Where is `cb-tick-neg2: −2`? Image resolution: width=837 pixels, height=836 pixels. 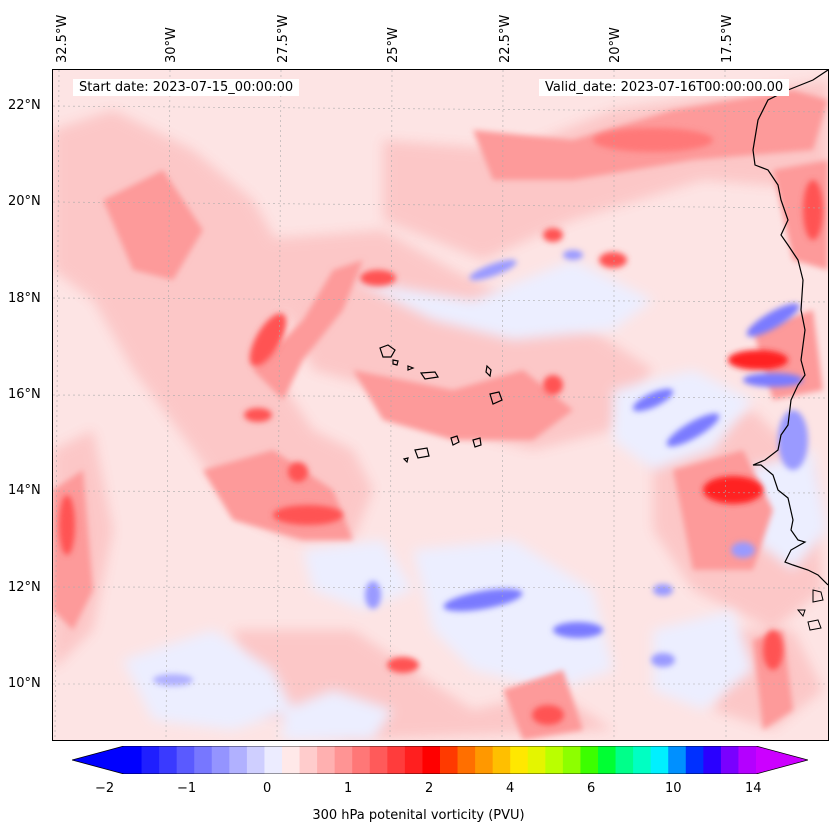 cb-tick-neg2: −2 is located at coordinates (105, 788).